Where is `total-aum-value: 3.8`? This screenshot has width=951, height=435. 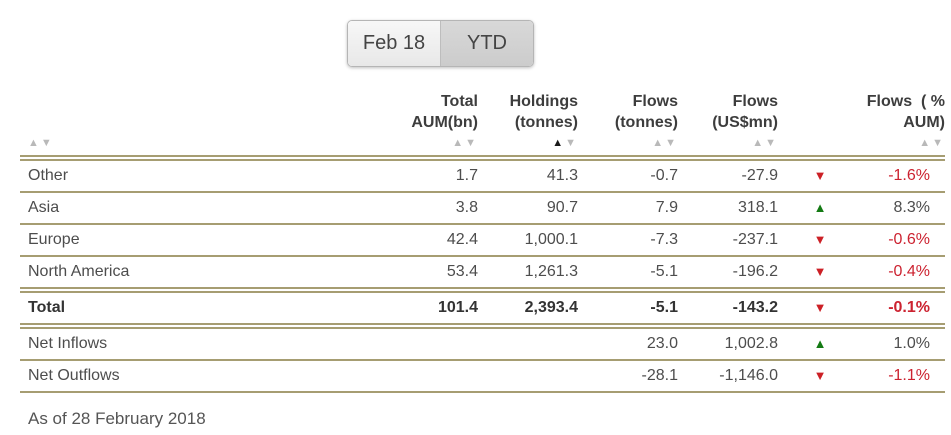
total-aum-value: 3.8 is located at coordinates (403, 208).